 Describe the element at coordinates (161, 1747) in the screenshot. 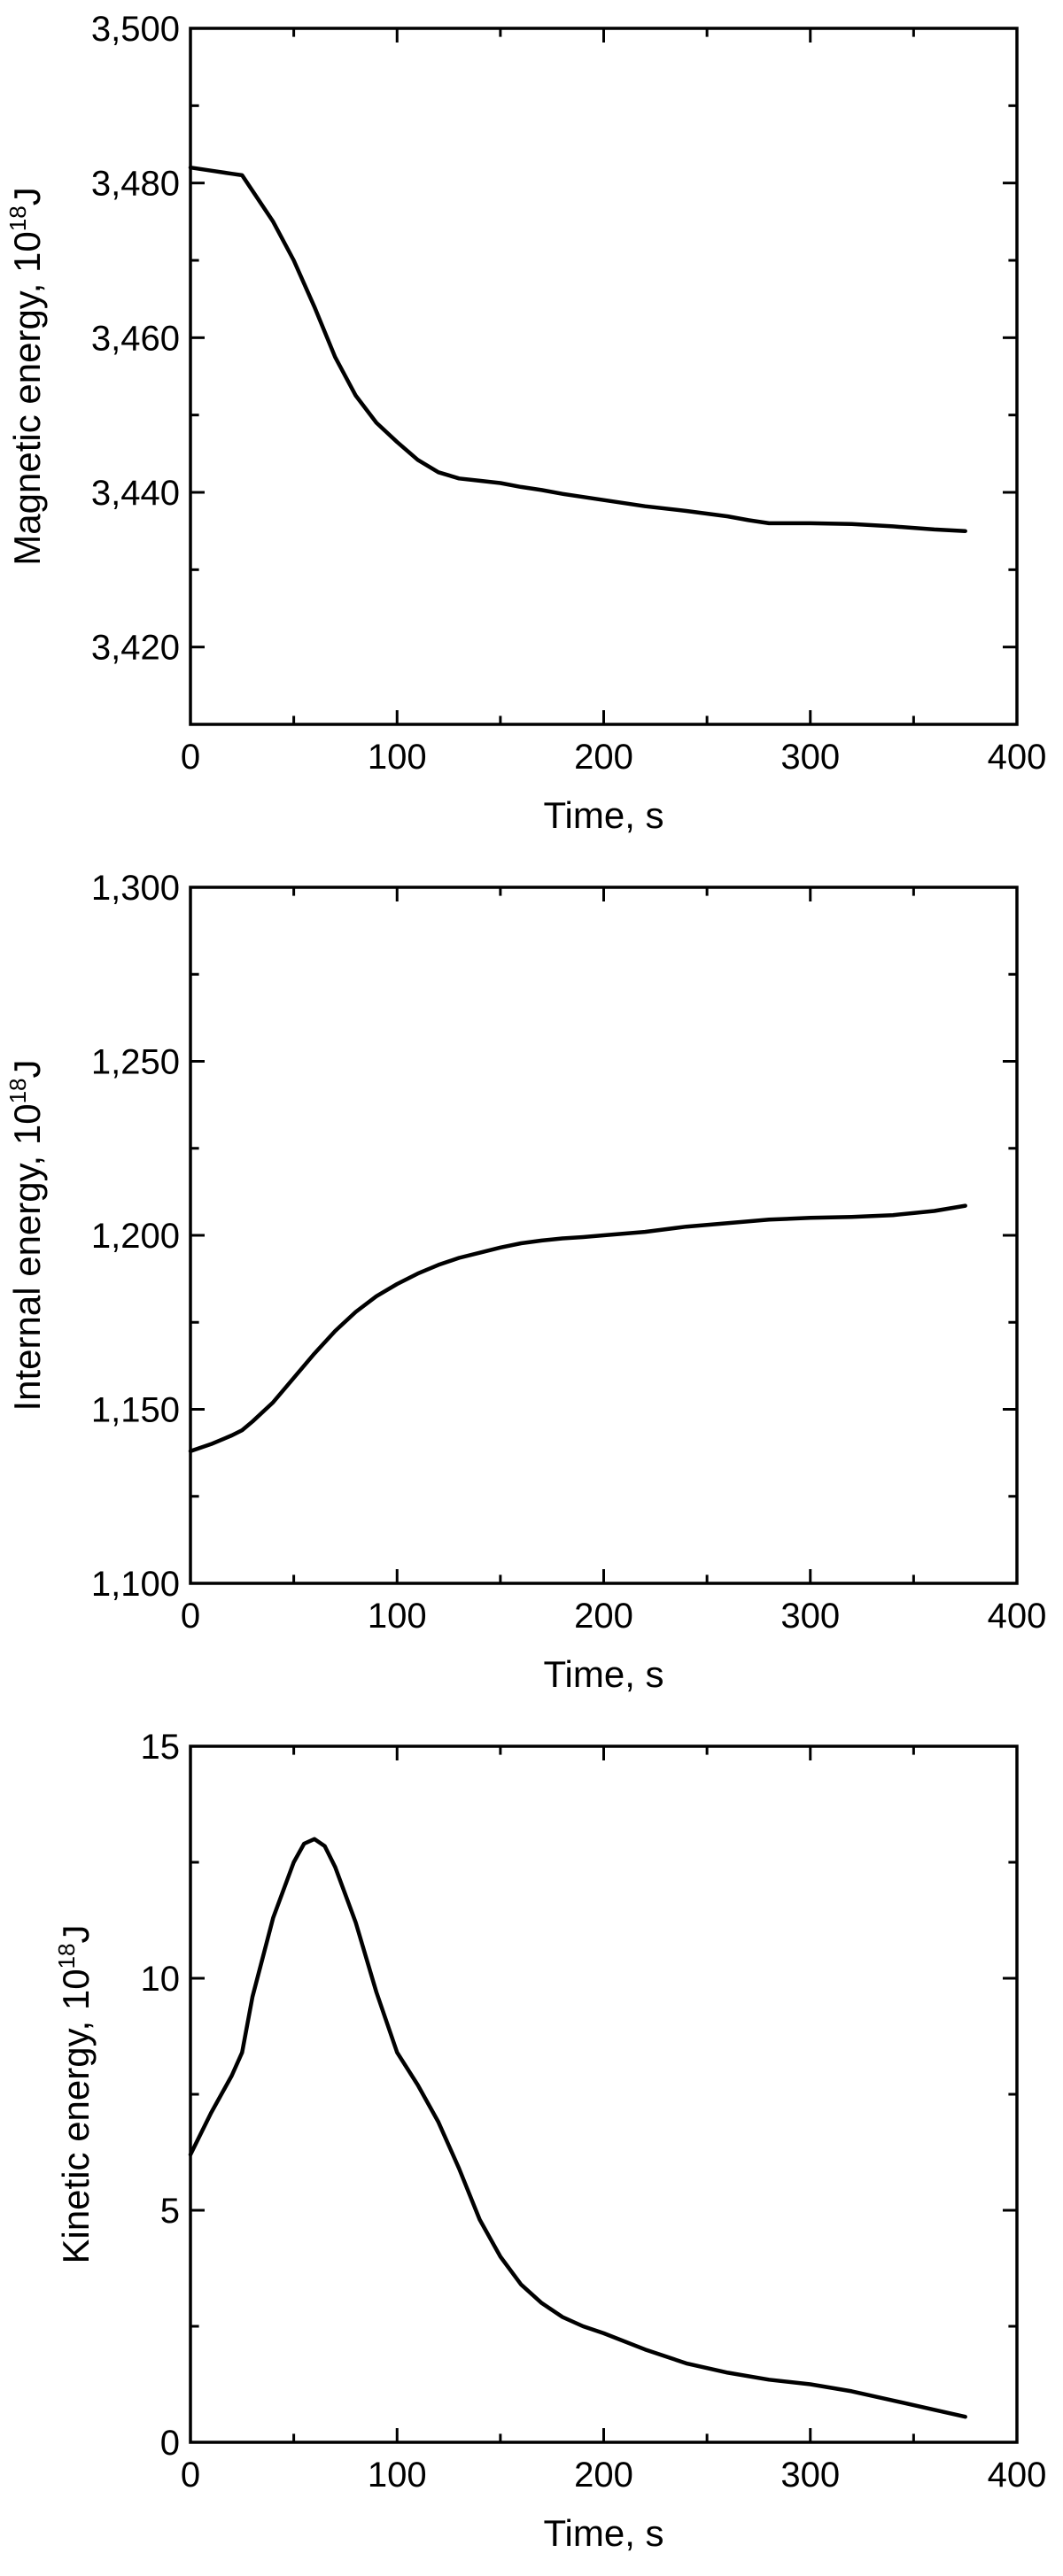

I see `y-tick-label: 15` at that location.